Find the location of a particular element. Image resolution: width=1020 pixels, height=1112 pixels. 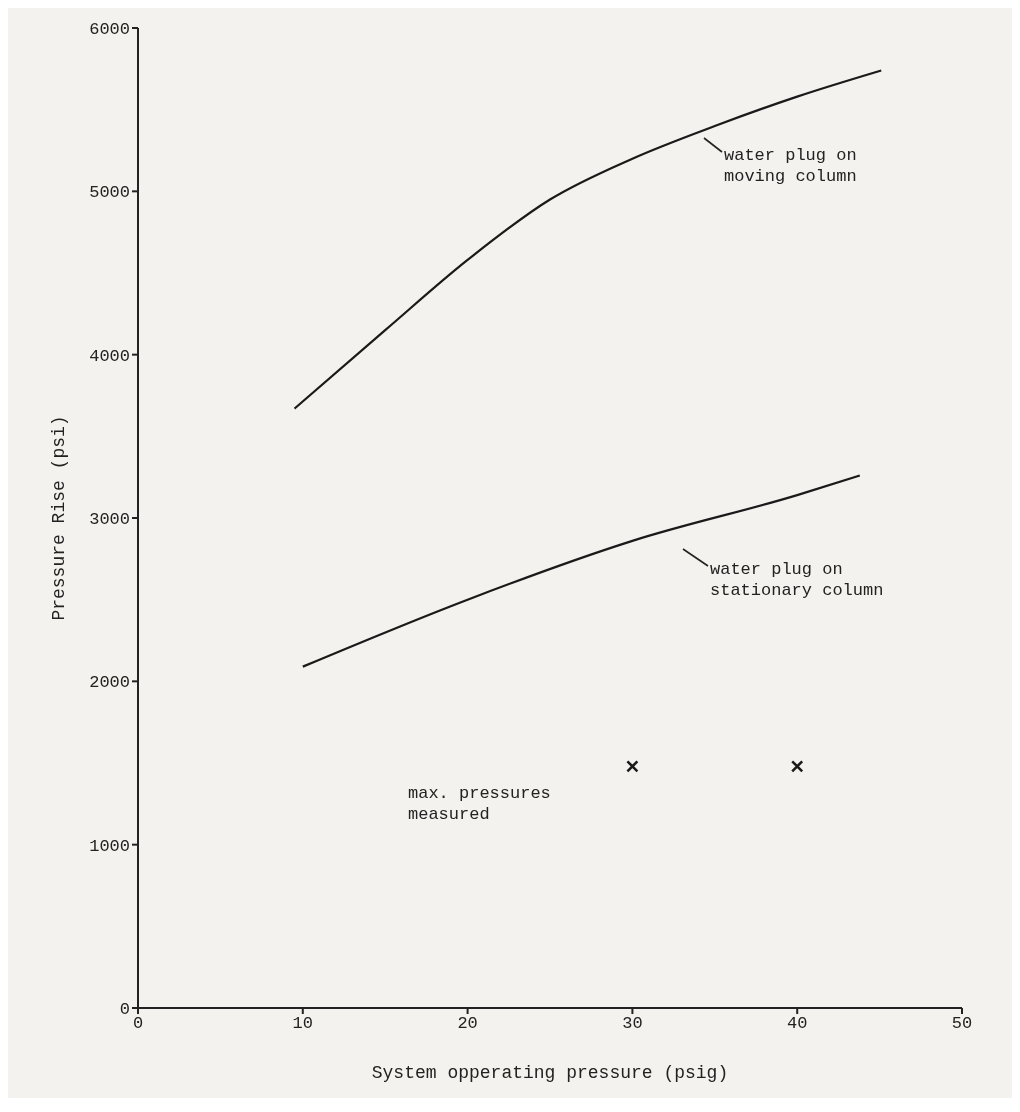

x-tick-label: 50 is located at coordinates (962, 1024).